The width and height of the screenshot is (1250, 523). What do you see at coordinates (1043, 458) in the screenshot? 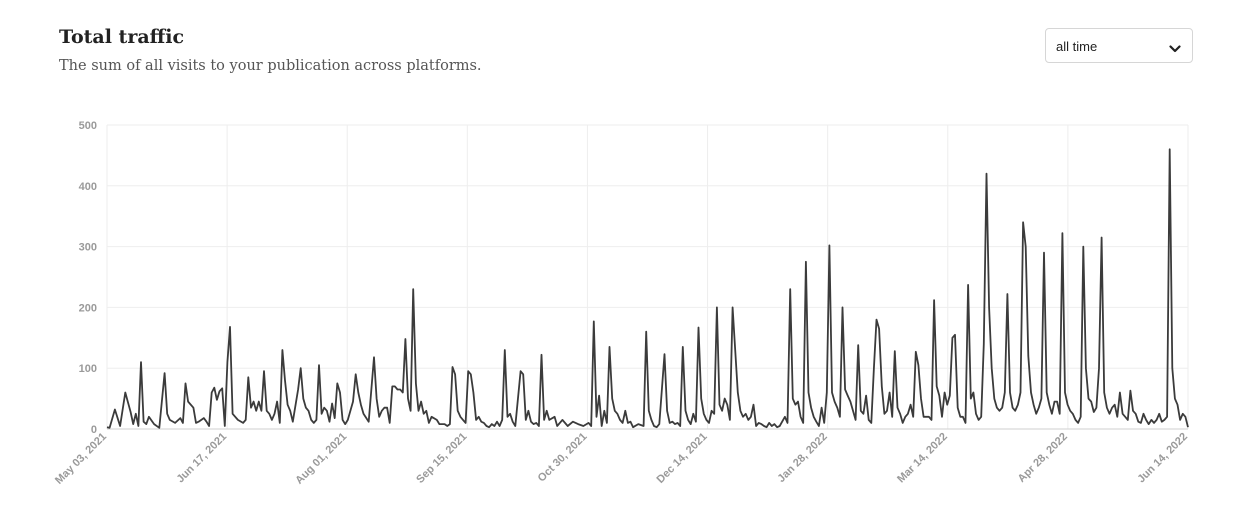
I see `x-tick-label: Apr 28, 2022` at bounding box center [1043, 458].